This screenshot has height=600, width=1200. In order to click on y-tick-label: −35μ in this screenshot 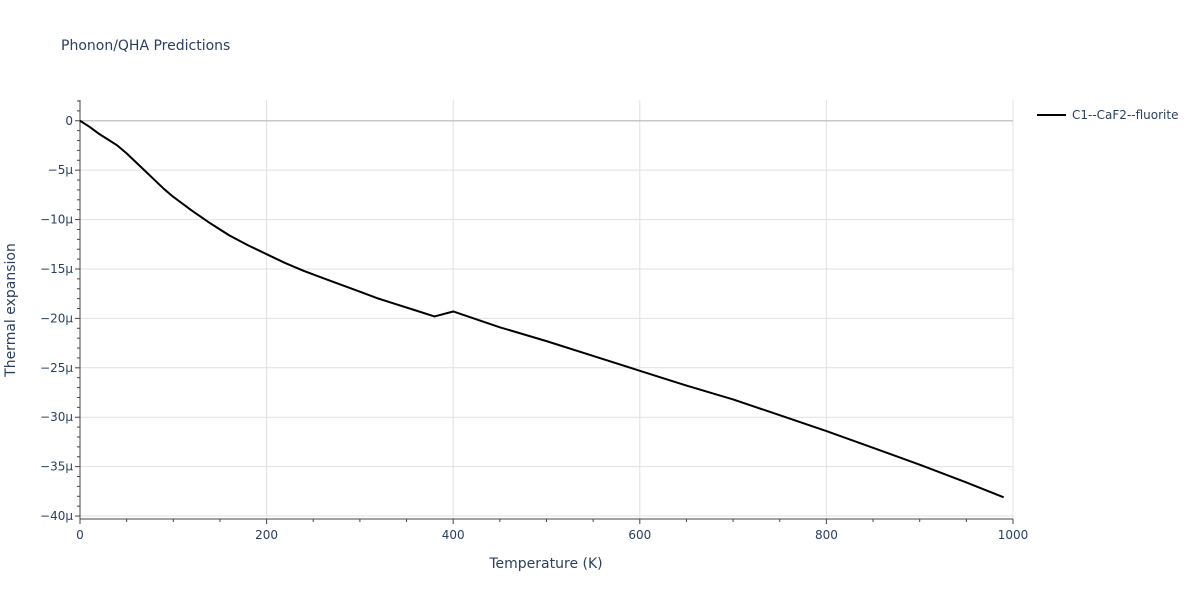, I will do `click(56, 467)`.